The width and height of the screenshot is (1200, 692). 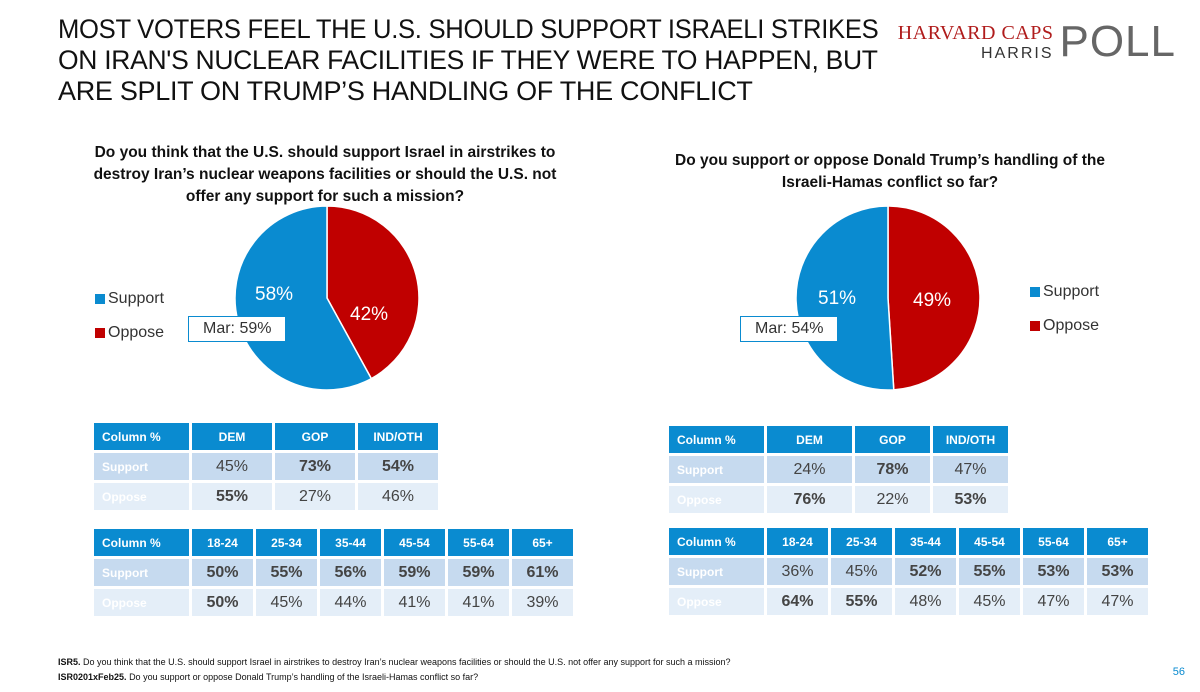 I want to click on table-cell: 50%, so click(x=222, y=602).